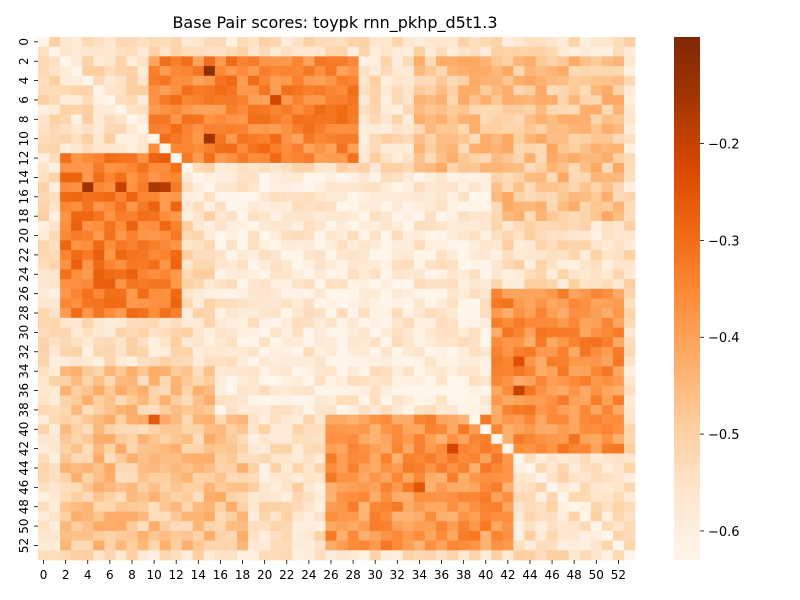 This screenshot has width=800, height=600. I want to click on x-tick-label: 42, so click(507, 575).